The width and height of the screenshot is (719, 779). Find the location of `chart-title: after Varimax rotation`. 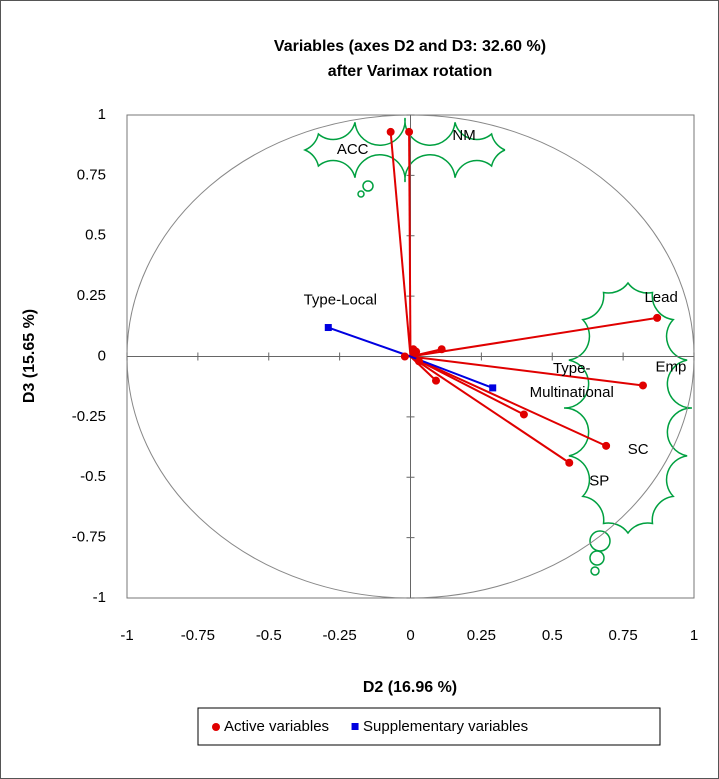

chart-title: after Varimax rotation is located at coordinates (410, 71).